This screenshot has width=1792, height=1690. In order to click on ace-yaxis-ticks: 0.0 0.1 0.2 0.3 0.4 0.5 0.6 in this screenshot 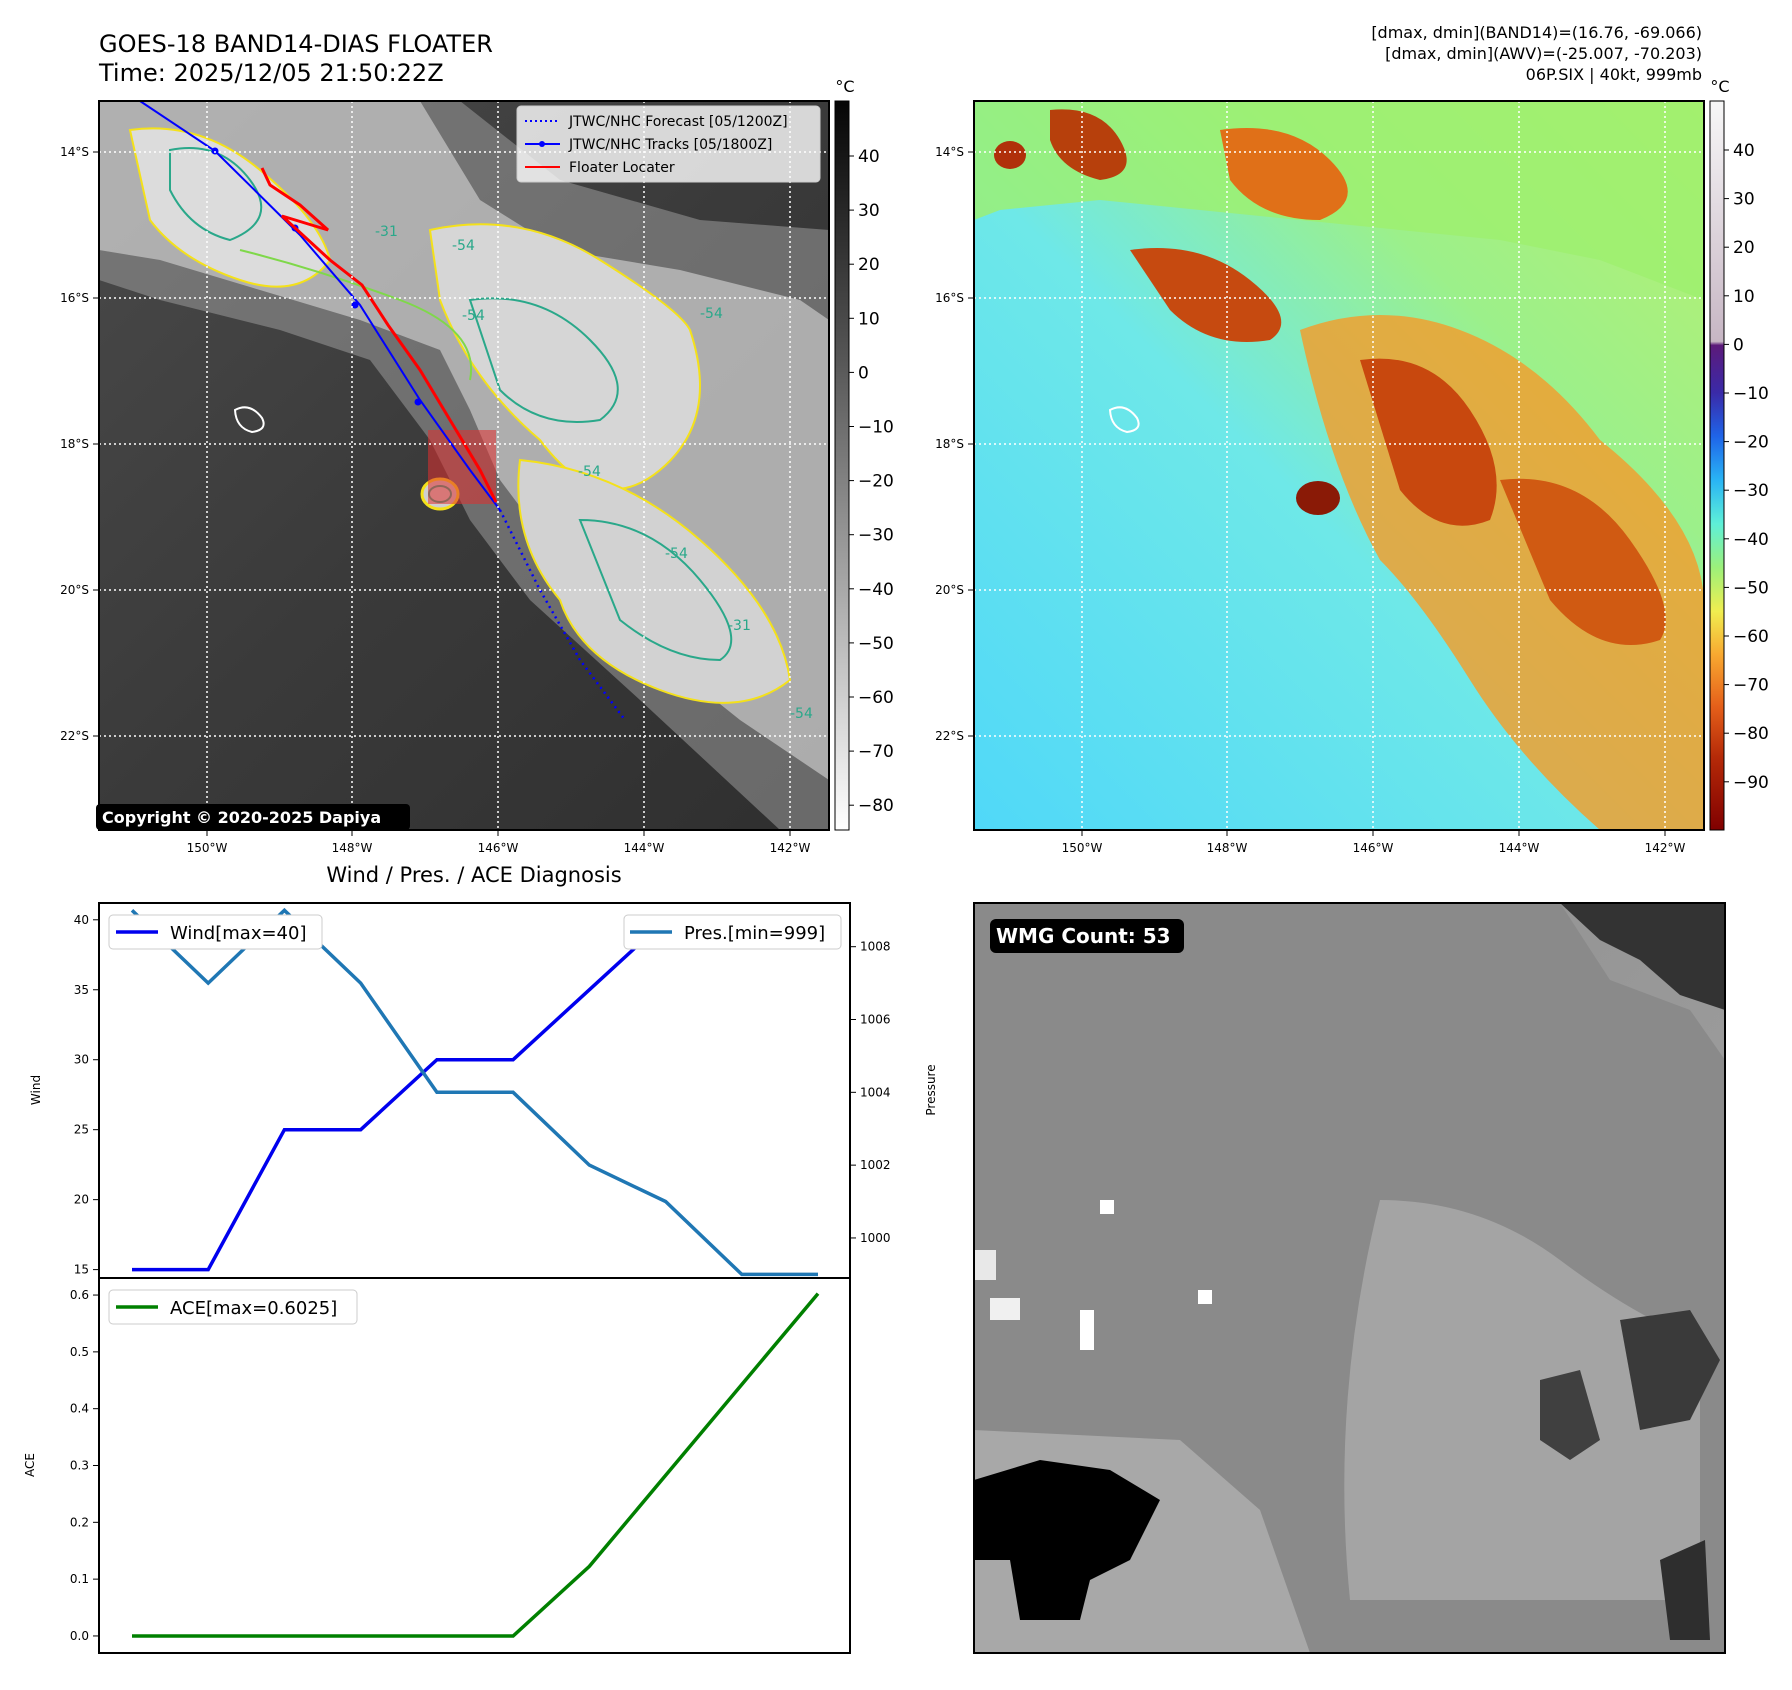, I will do `click(84, 1465)`.